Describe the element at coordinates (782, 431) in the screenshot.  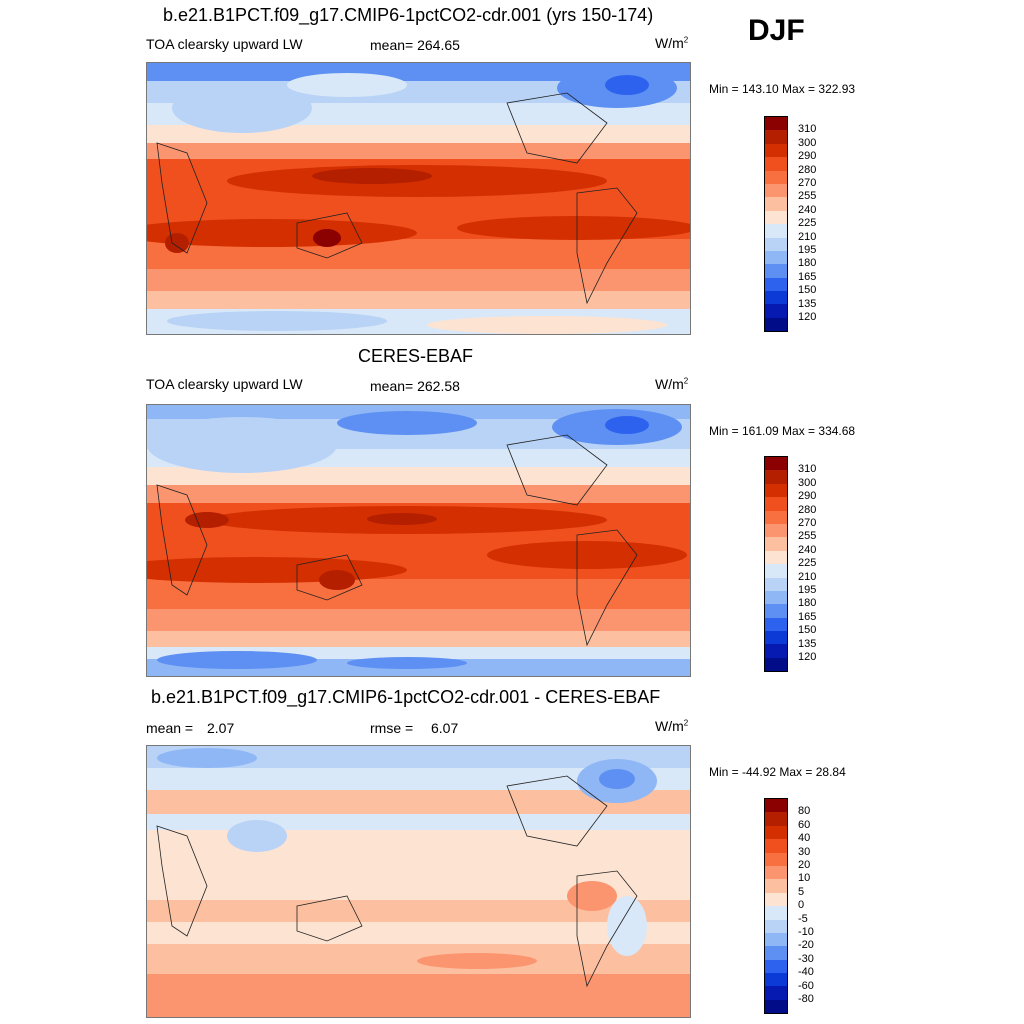
I see `panel2-minmax: Min = 161.09 Max = 334.68` at that location.